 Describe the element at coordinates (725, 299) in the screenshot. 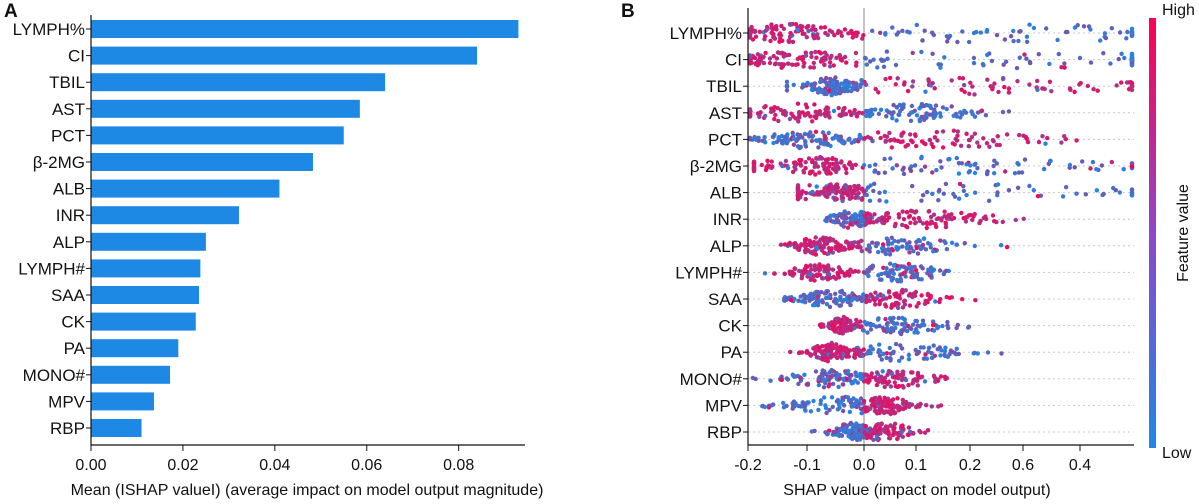

I see `ylabel-saa: SAA` at that location.